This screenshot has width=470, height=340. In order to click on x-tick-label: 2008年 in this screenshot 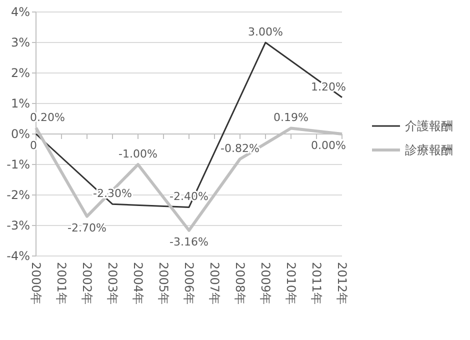, I will do `click(239, 283)`.